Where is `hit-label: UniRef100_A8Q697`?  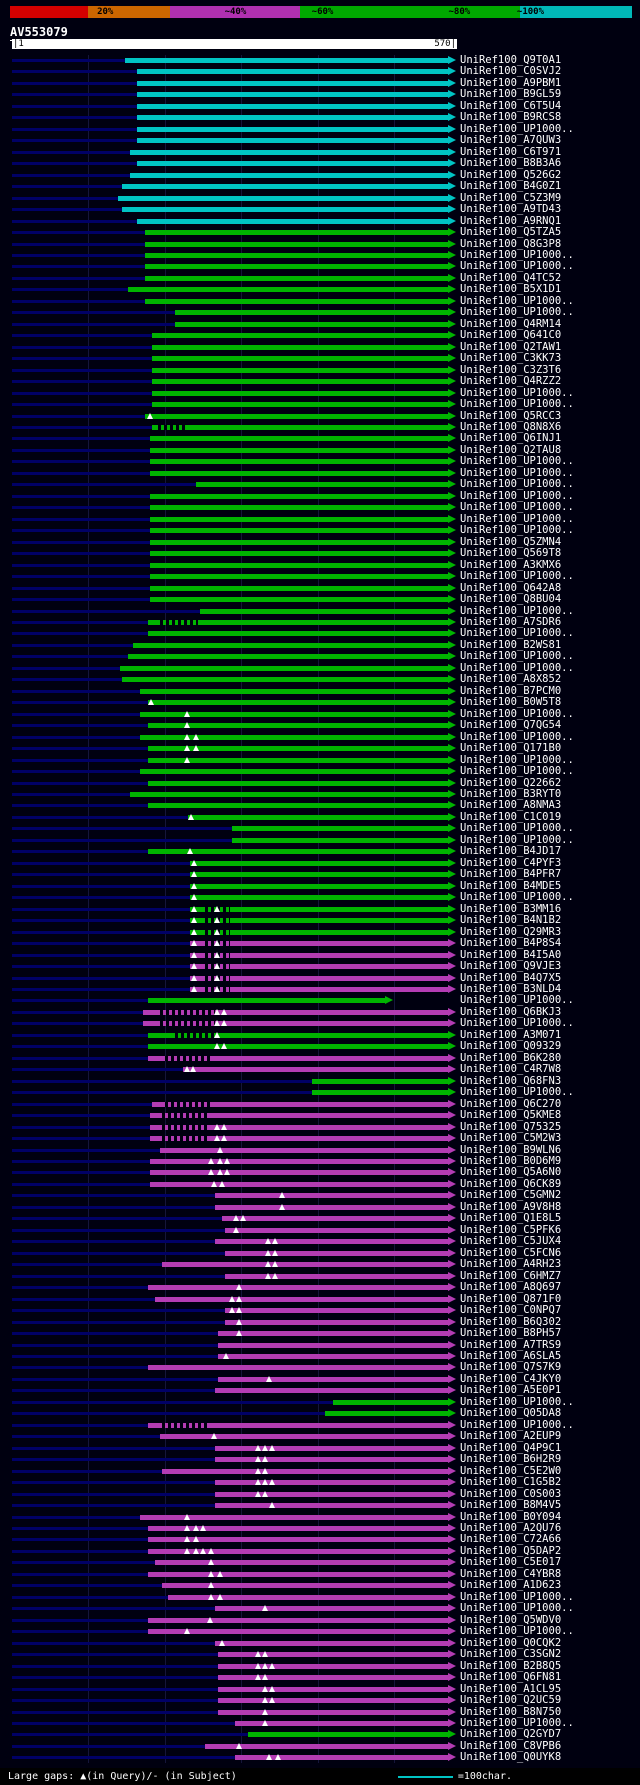
hit-label: UniRef100_A8Q697 is located at coordinates (511, 1287).